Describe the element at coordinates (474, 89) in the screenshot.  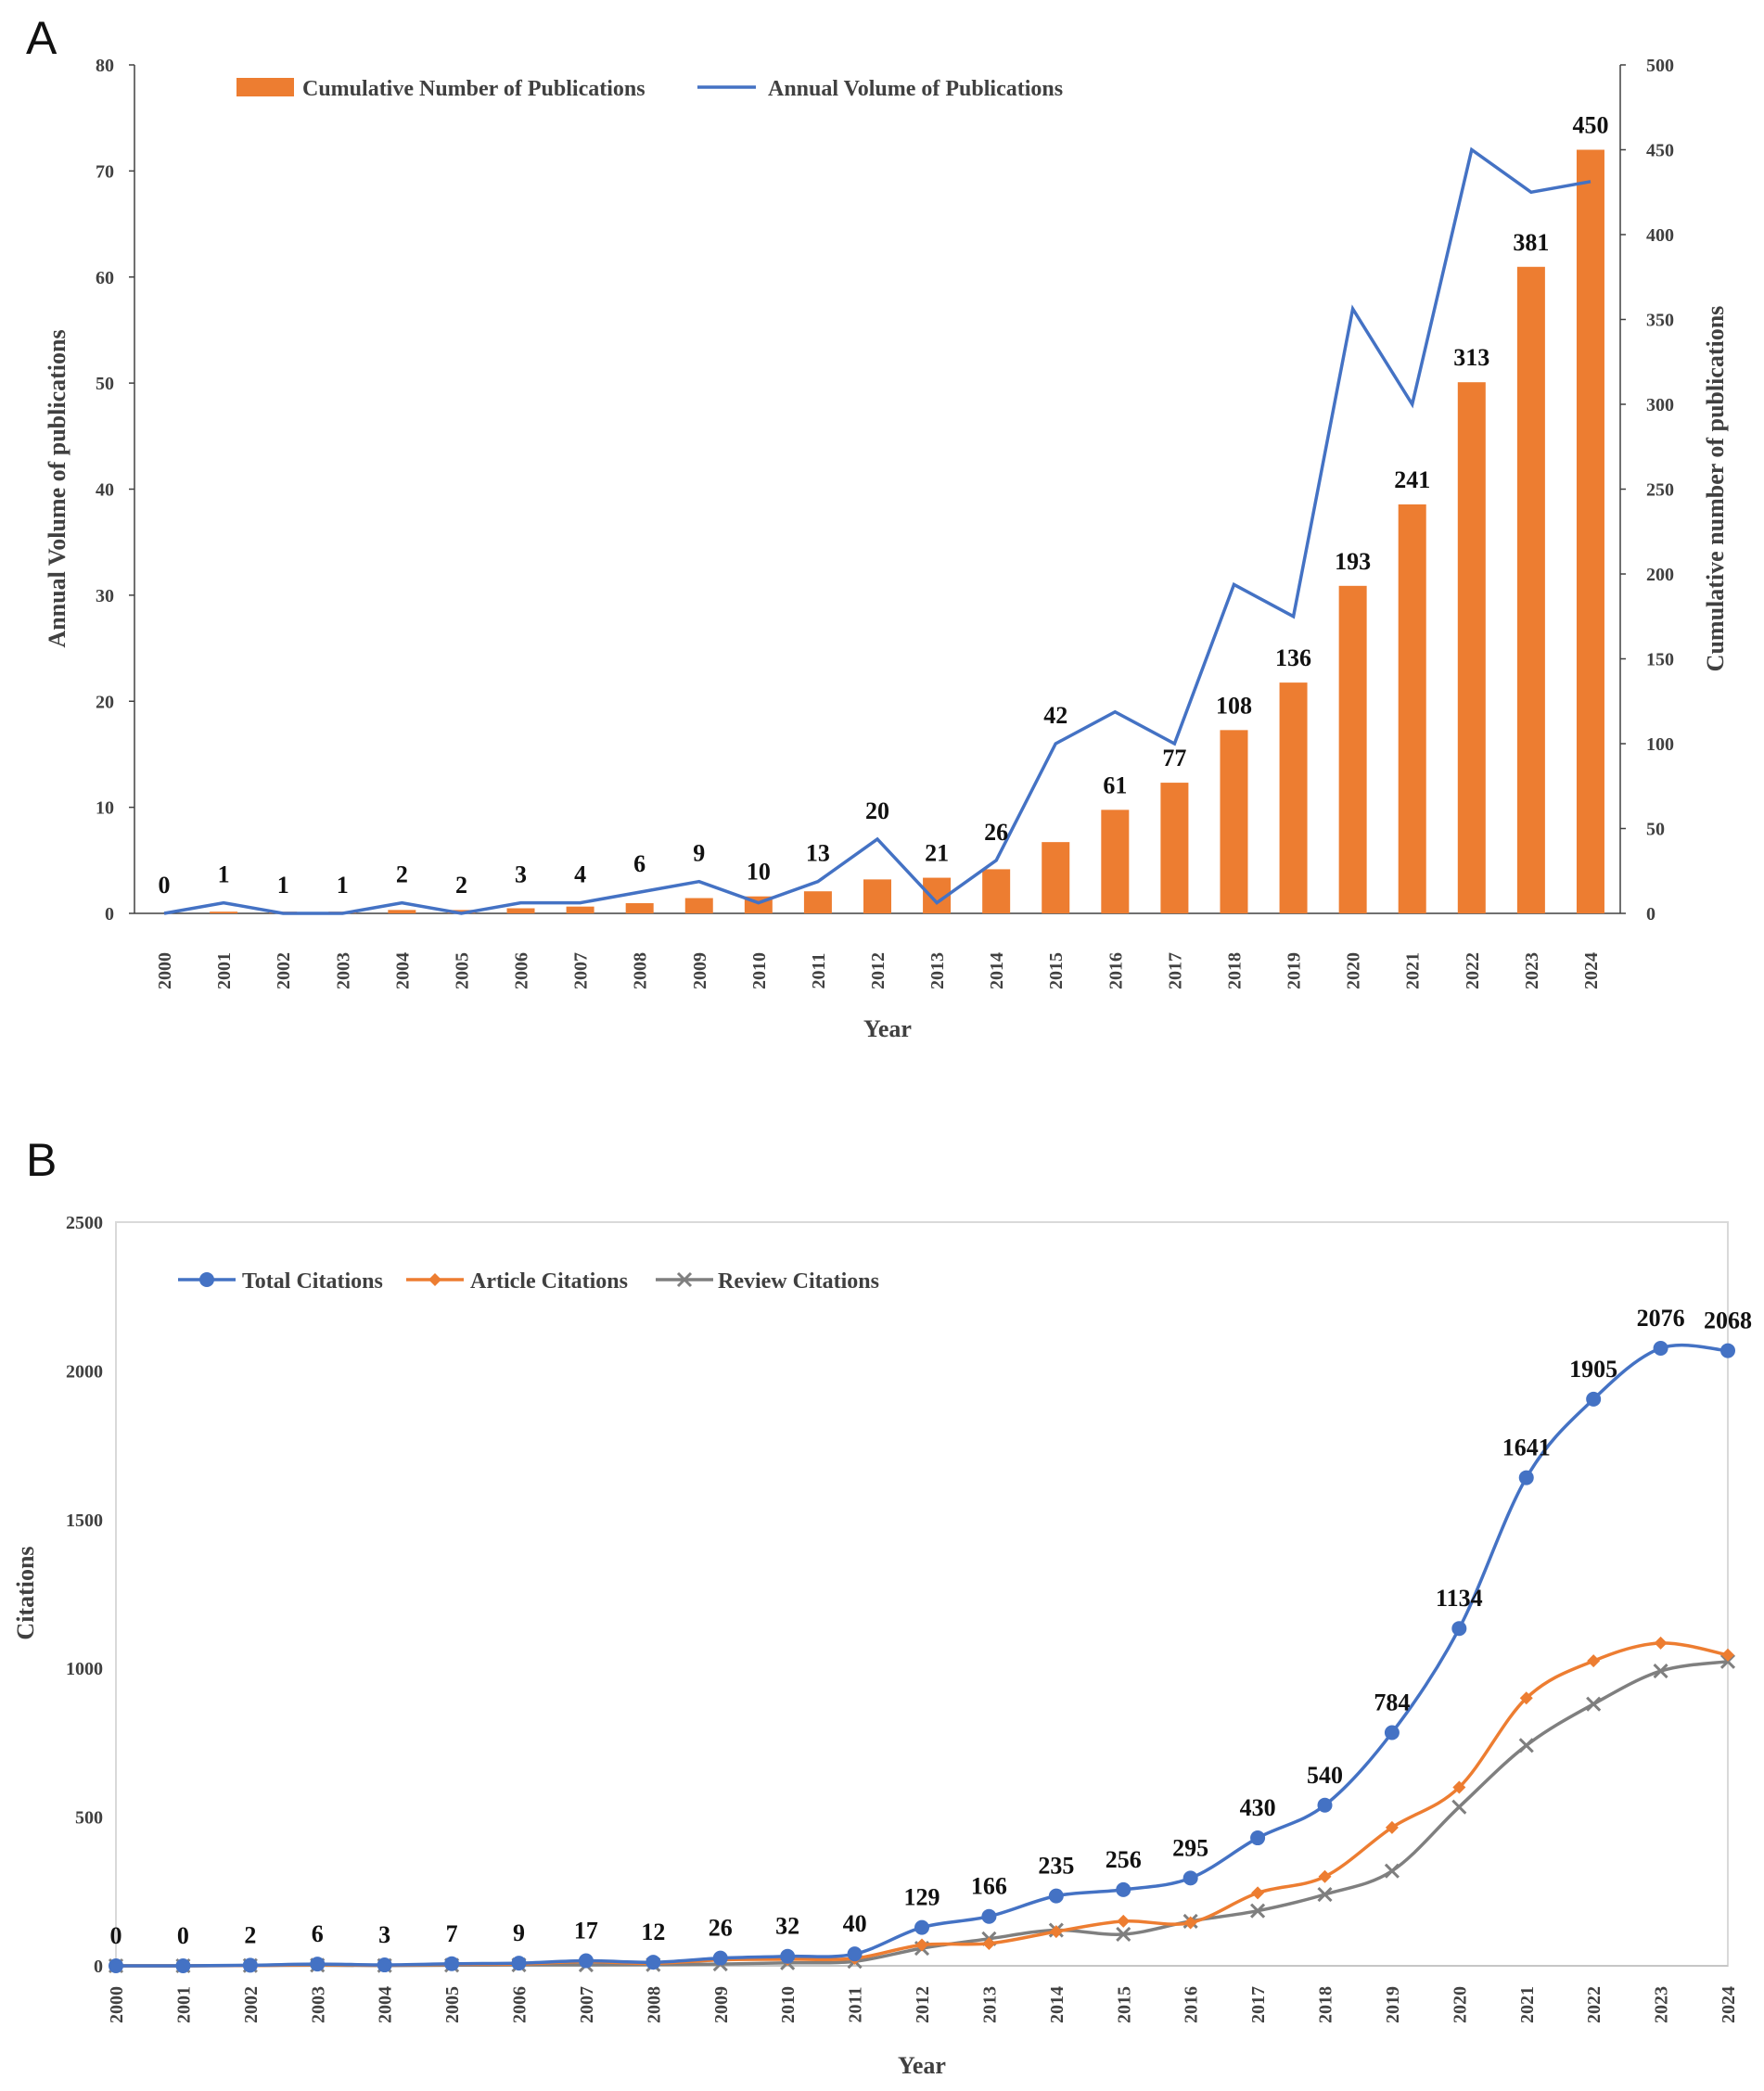
I see `legend-bar-label: Cumulative Number of Publications` at that location.